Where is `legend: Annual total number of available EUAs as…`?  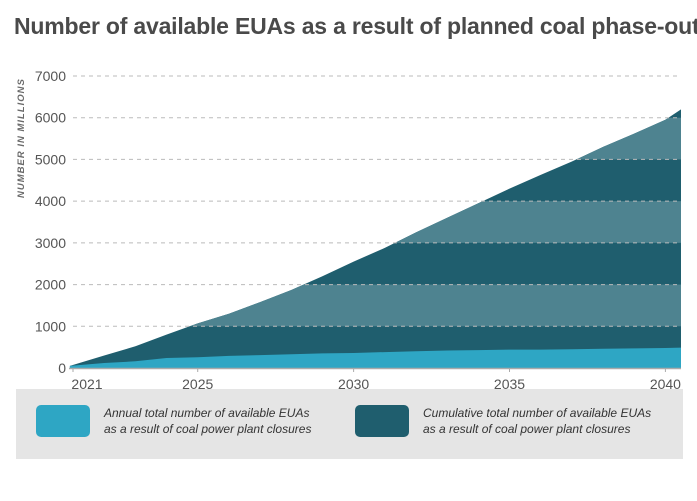
legend: Annual total number of available EUAs as… is located at coordinates (349, 424).